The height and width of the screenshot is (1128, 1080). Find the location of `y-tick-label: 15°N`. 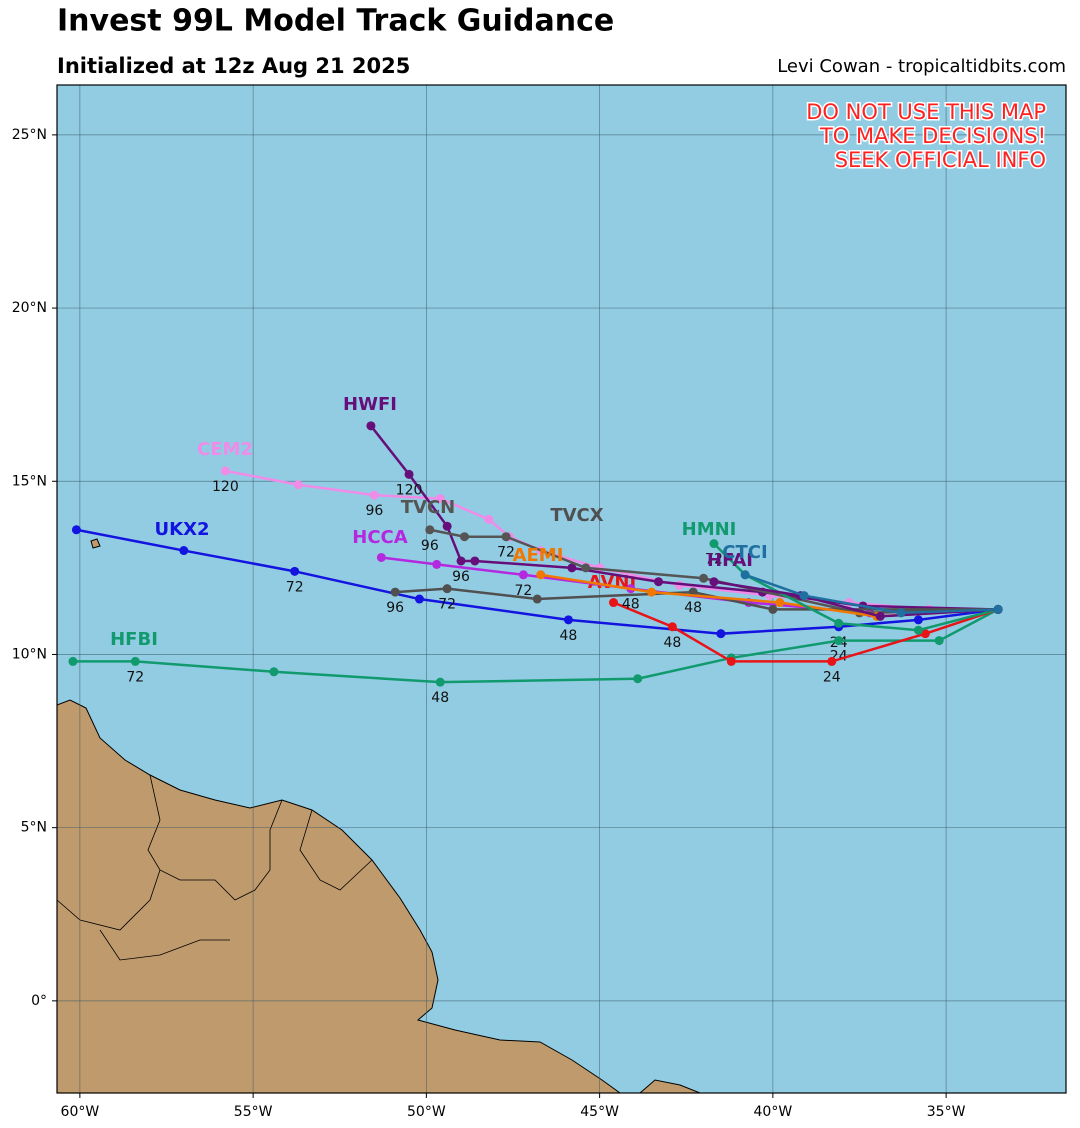

y-tick-label: 15°N is located at coordinates (29, 481).